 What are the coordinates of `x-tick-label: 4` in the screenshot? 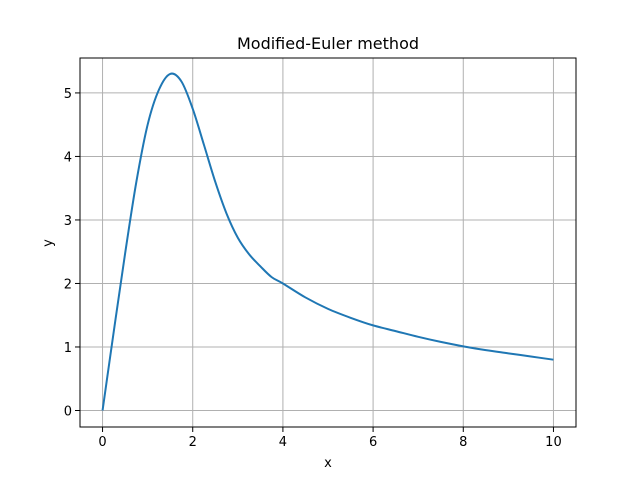 It's located at (283, 442).